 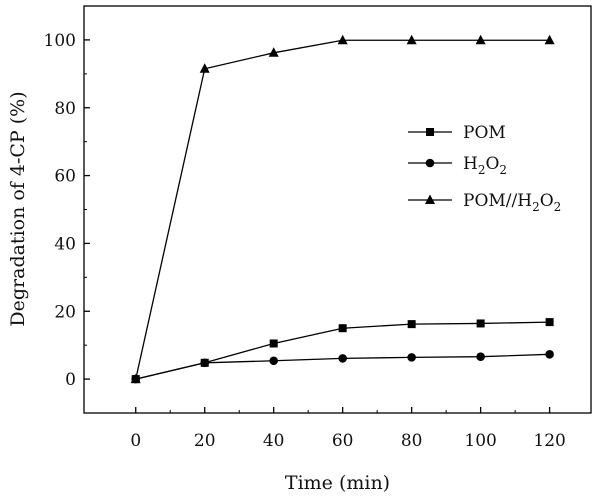 I want to click on x-axis-title: Time (min), so click(x=337, y=483).